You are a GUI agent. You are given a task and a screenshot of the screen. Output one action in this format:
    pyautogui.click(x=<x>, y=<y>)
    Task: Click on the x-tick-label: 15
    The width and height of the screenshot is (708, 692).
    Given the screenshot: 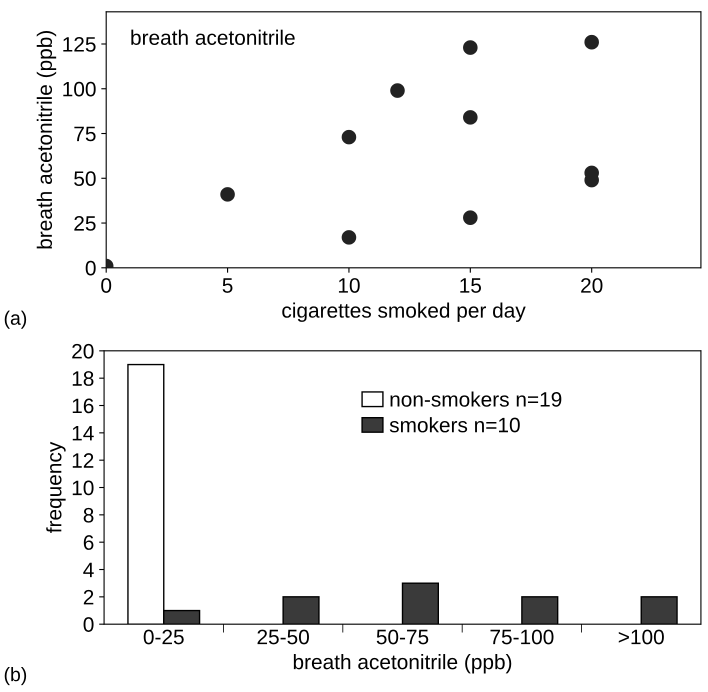 What is the action you would take?
    pyautogui.click(x=471, y=285)
    